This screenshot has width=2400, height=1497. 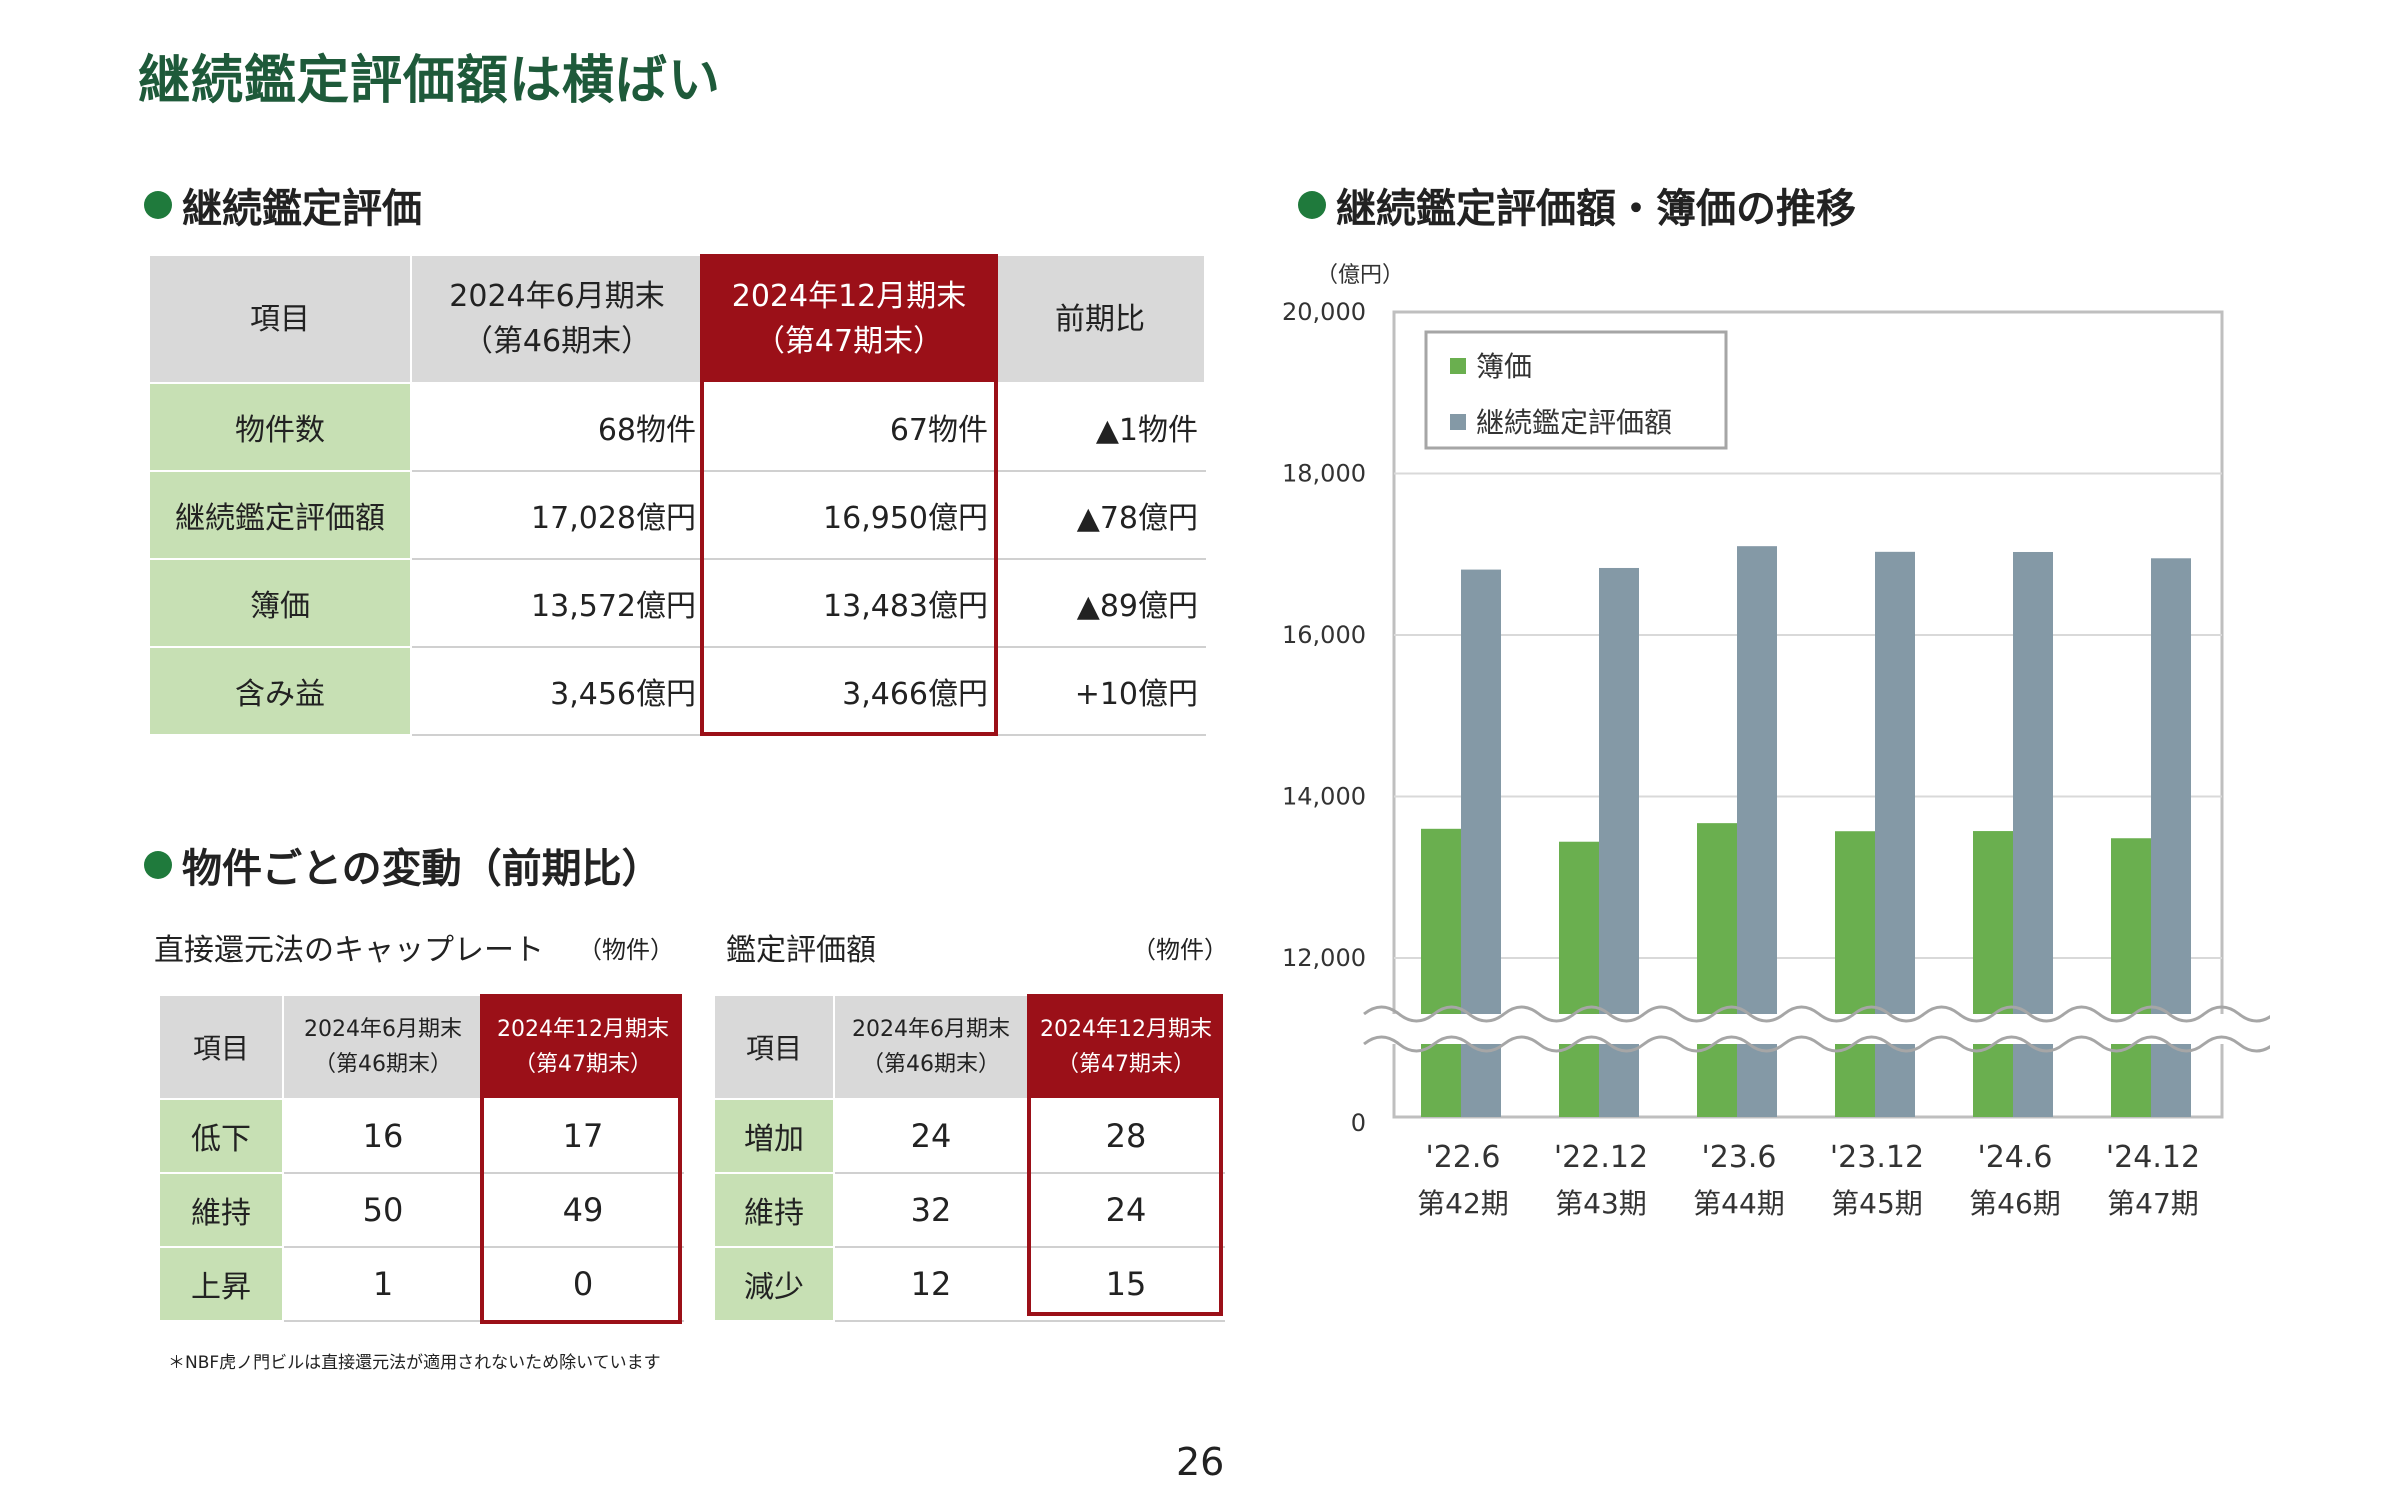 I want to click on caprate-unit: （物件）, so click(x=626, y=950).